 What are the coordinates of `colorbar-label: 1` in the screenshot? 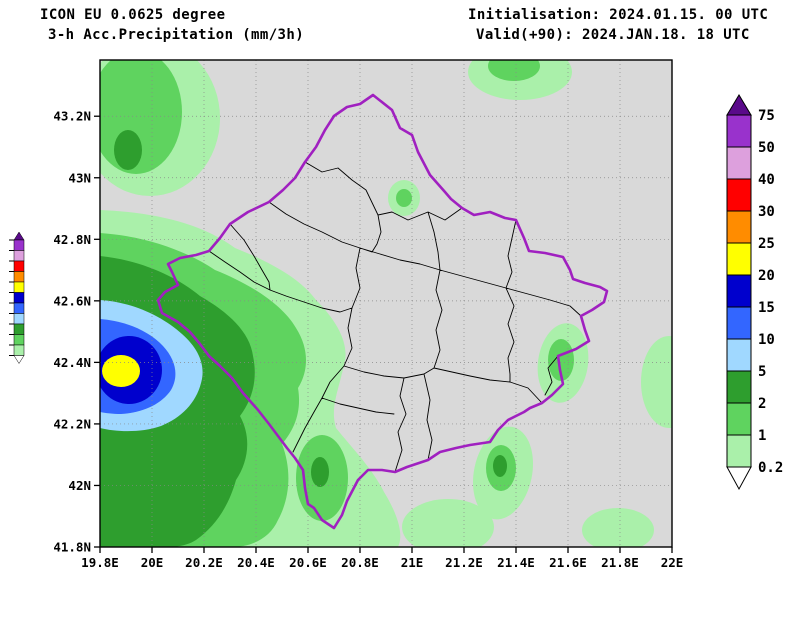 It's located at (762, 436).